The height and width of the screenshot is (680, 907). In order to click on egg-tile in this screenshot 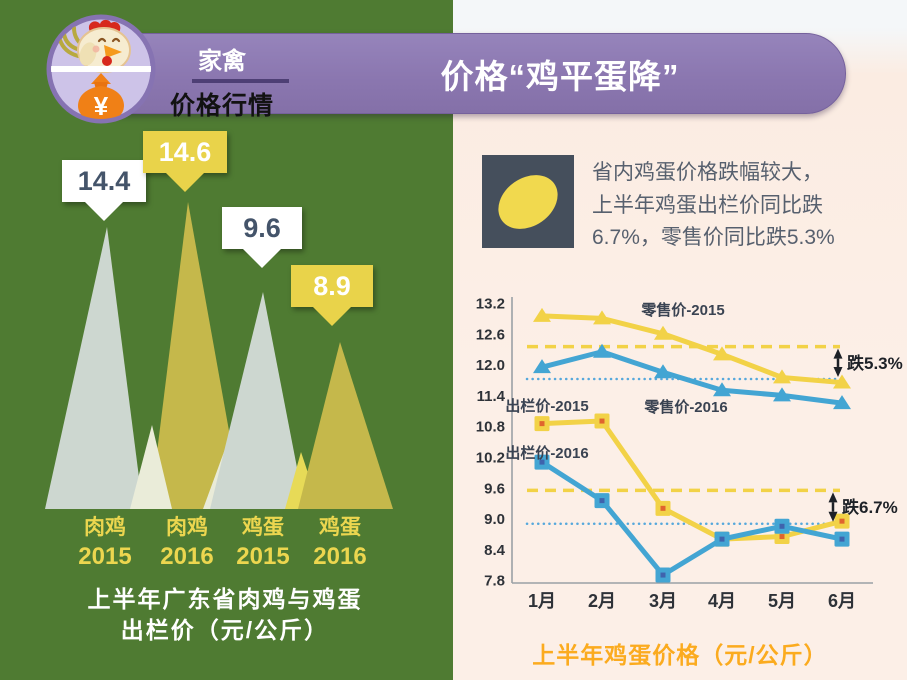, I will do `click(528, 201)`.